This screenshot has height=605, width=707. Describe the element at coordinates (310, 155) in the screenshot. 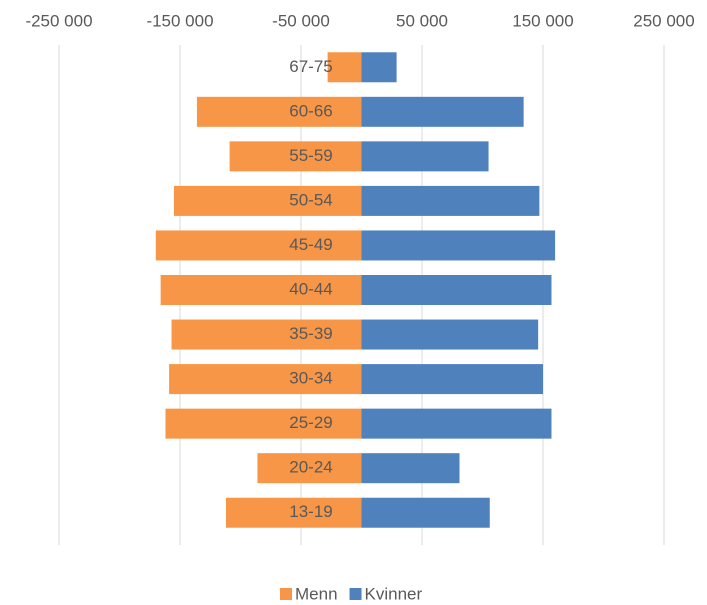

I see `category-label: 55-59` at that location.